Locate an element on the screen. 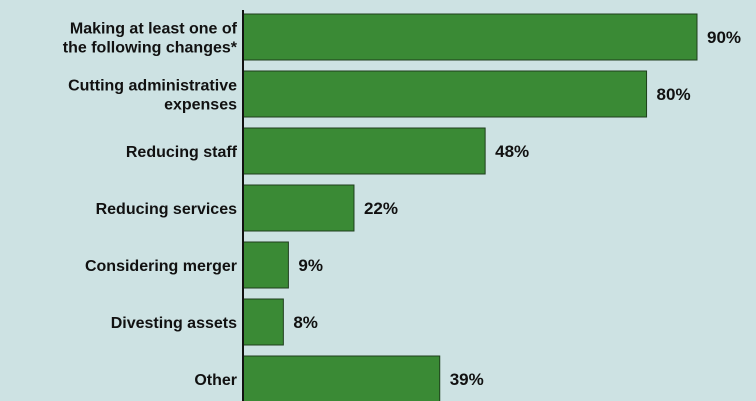 This screenshot has width=756, height=401. category-label-line: Other is located at coordinates (215, 380).